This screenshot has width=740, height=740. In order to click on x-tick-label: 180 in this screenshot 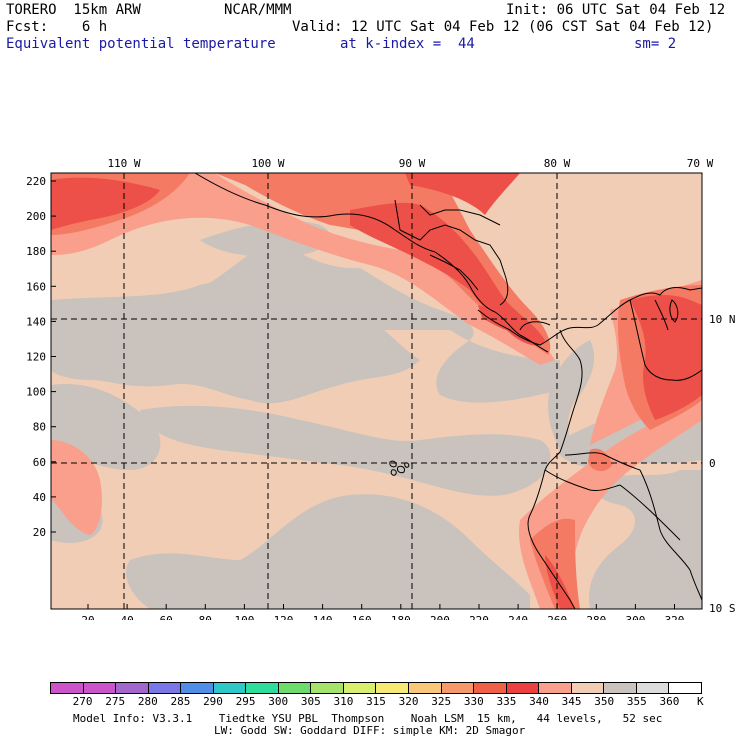, I will do `click(401, 617)`.